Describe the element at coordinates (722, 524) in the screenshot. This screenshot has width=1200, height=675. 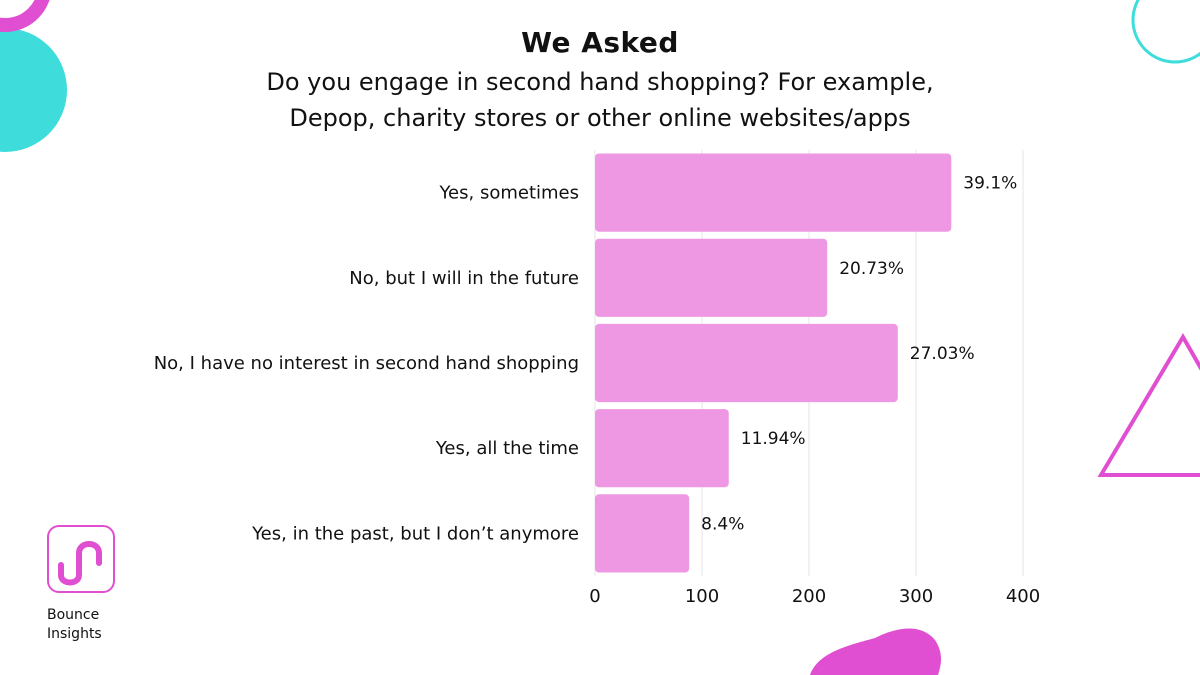
I see `data-label: 8.4%` at that location.